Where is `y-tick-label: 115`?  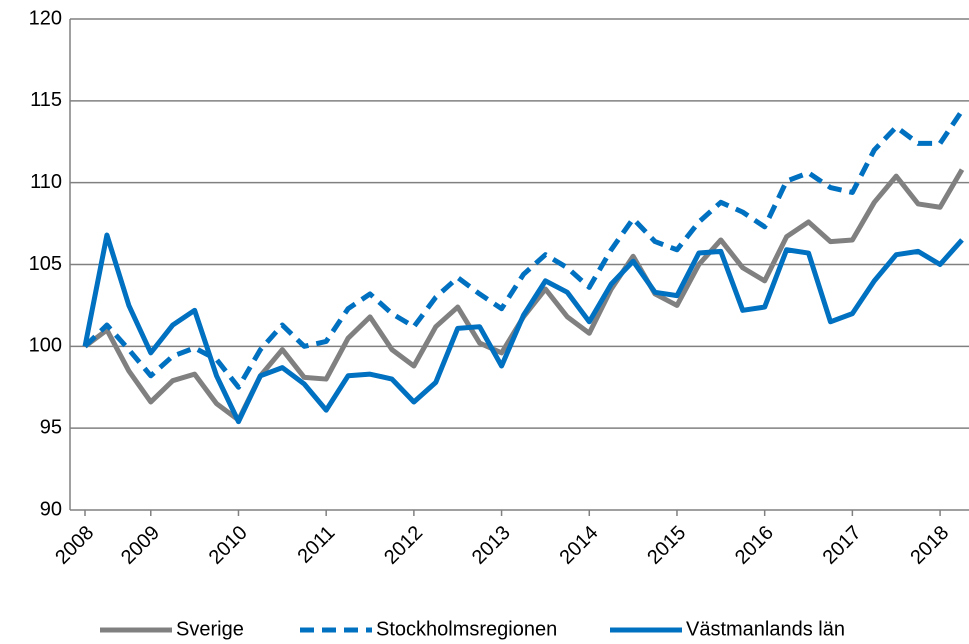 y-tick-label: 115 is located at coordinates (46, 100).